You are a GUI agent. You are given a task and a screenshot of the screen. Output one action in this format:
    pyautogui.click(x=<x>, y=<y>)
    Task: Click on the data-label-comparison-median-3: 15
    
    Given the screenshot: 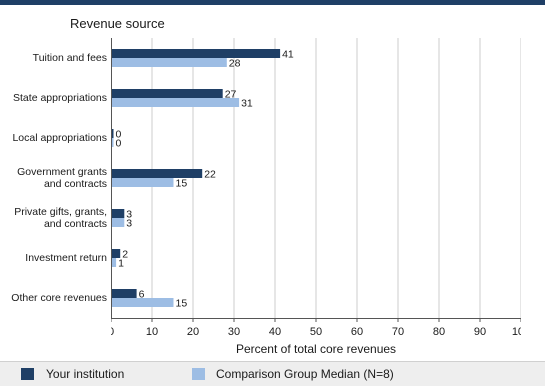 What is the action you would take?
    pyautogui.click(x=182, y=184)
    